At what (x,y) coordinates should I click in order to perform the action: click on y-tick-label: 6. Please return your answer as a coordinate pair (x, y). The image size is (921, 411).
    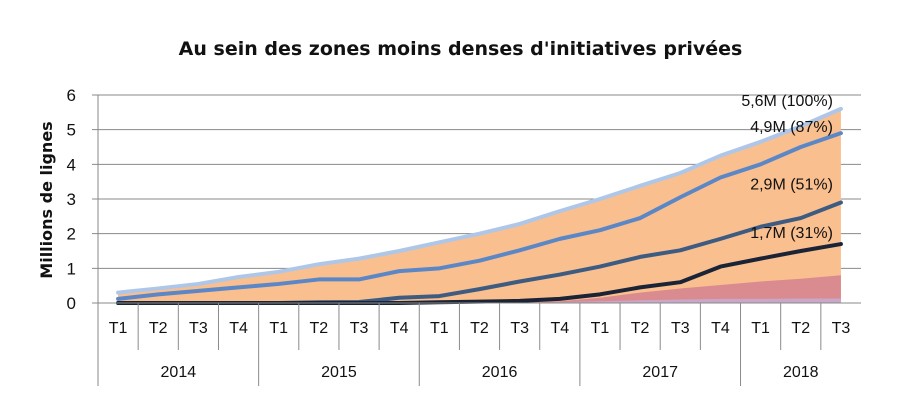
    Looking at the image, I should click on (71, 95).